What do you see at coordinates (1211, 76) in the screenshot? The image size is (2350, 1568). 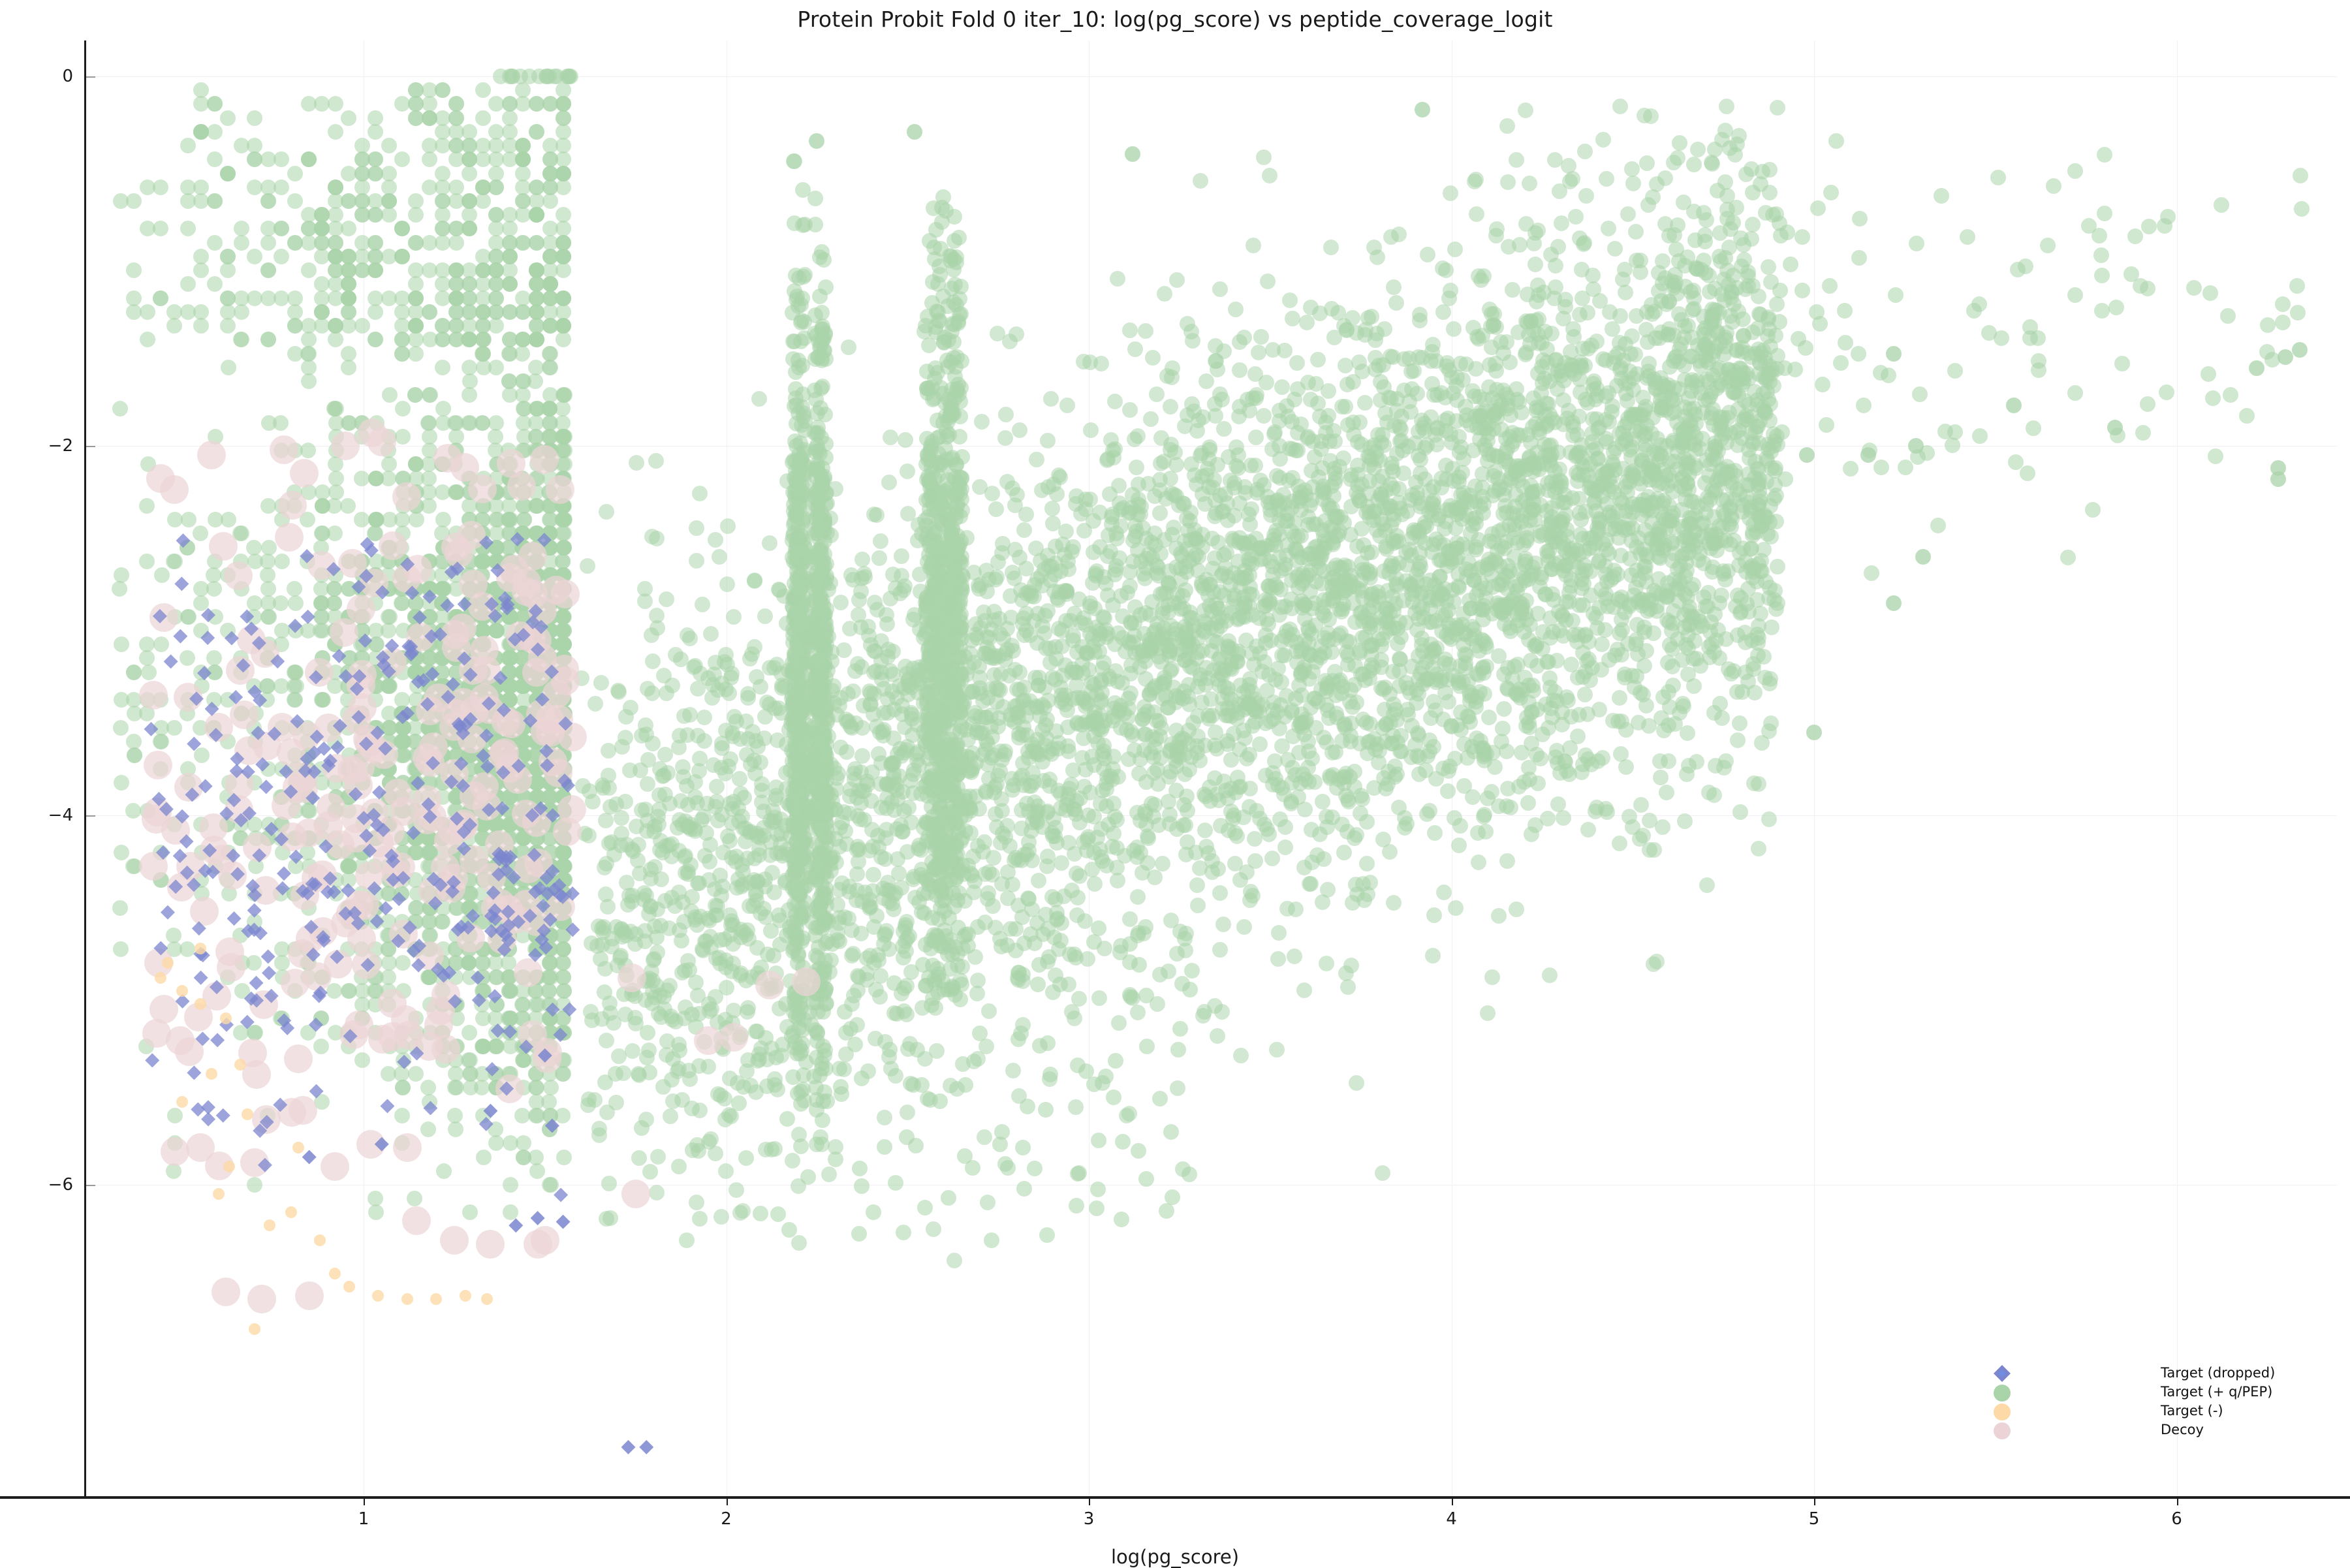 I see `gridline-horizontal` at bounding box center [1211, 76].